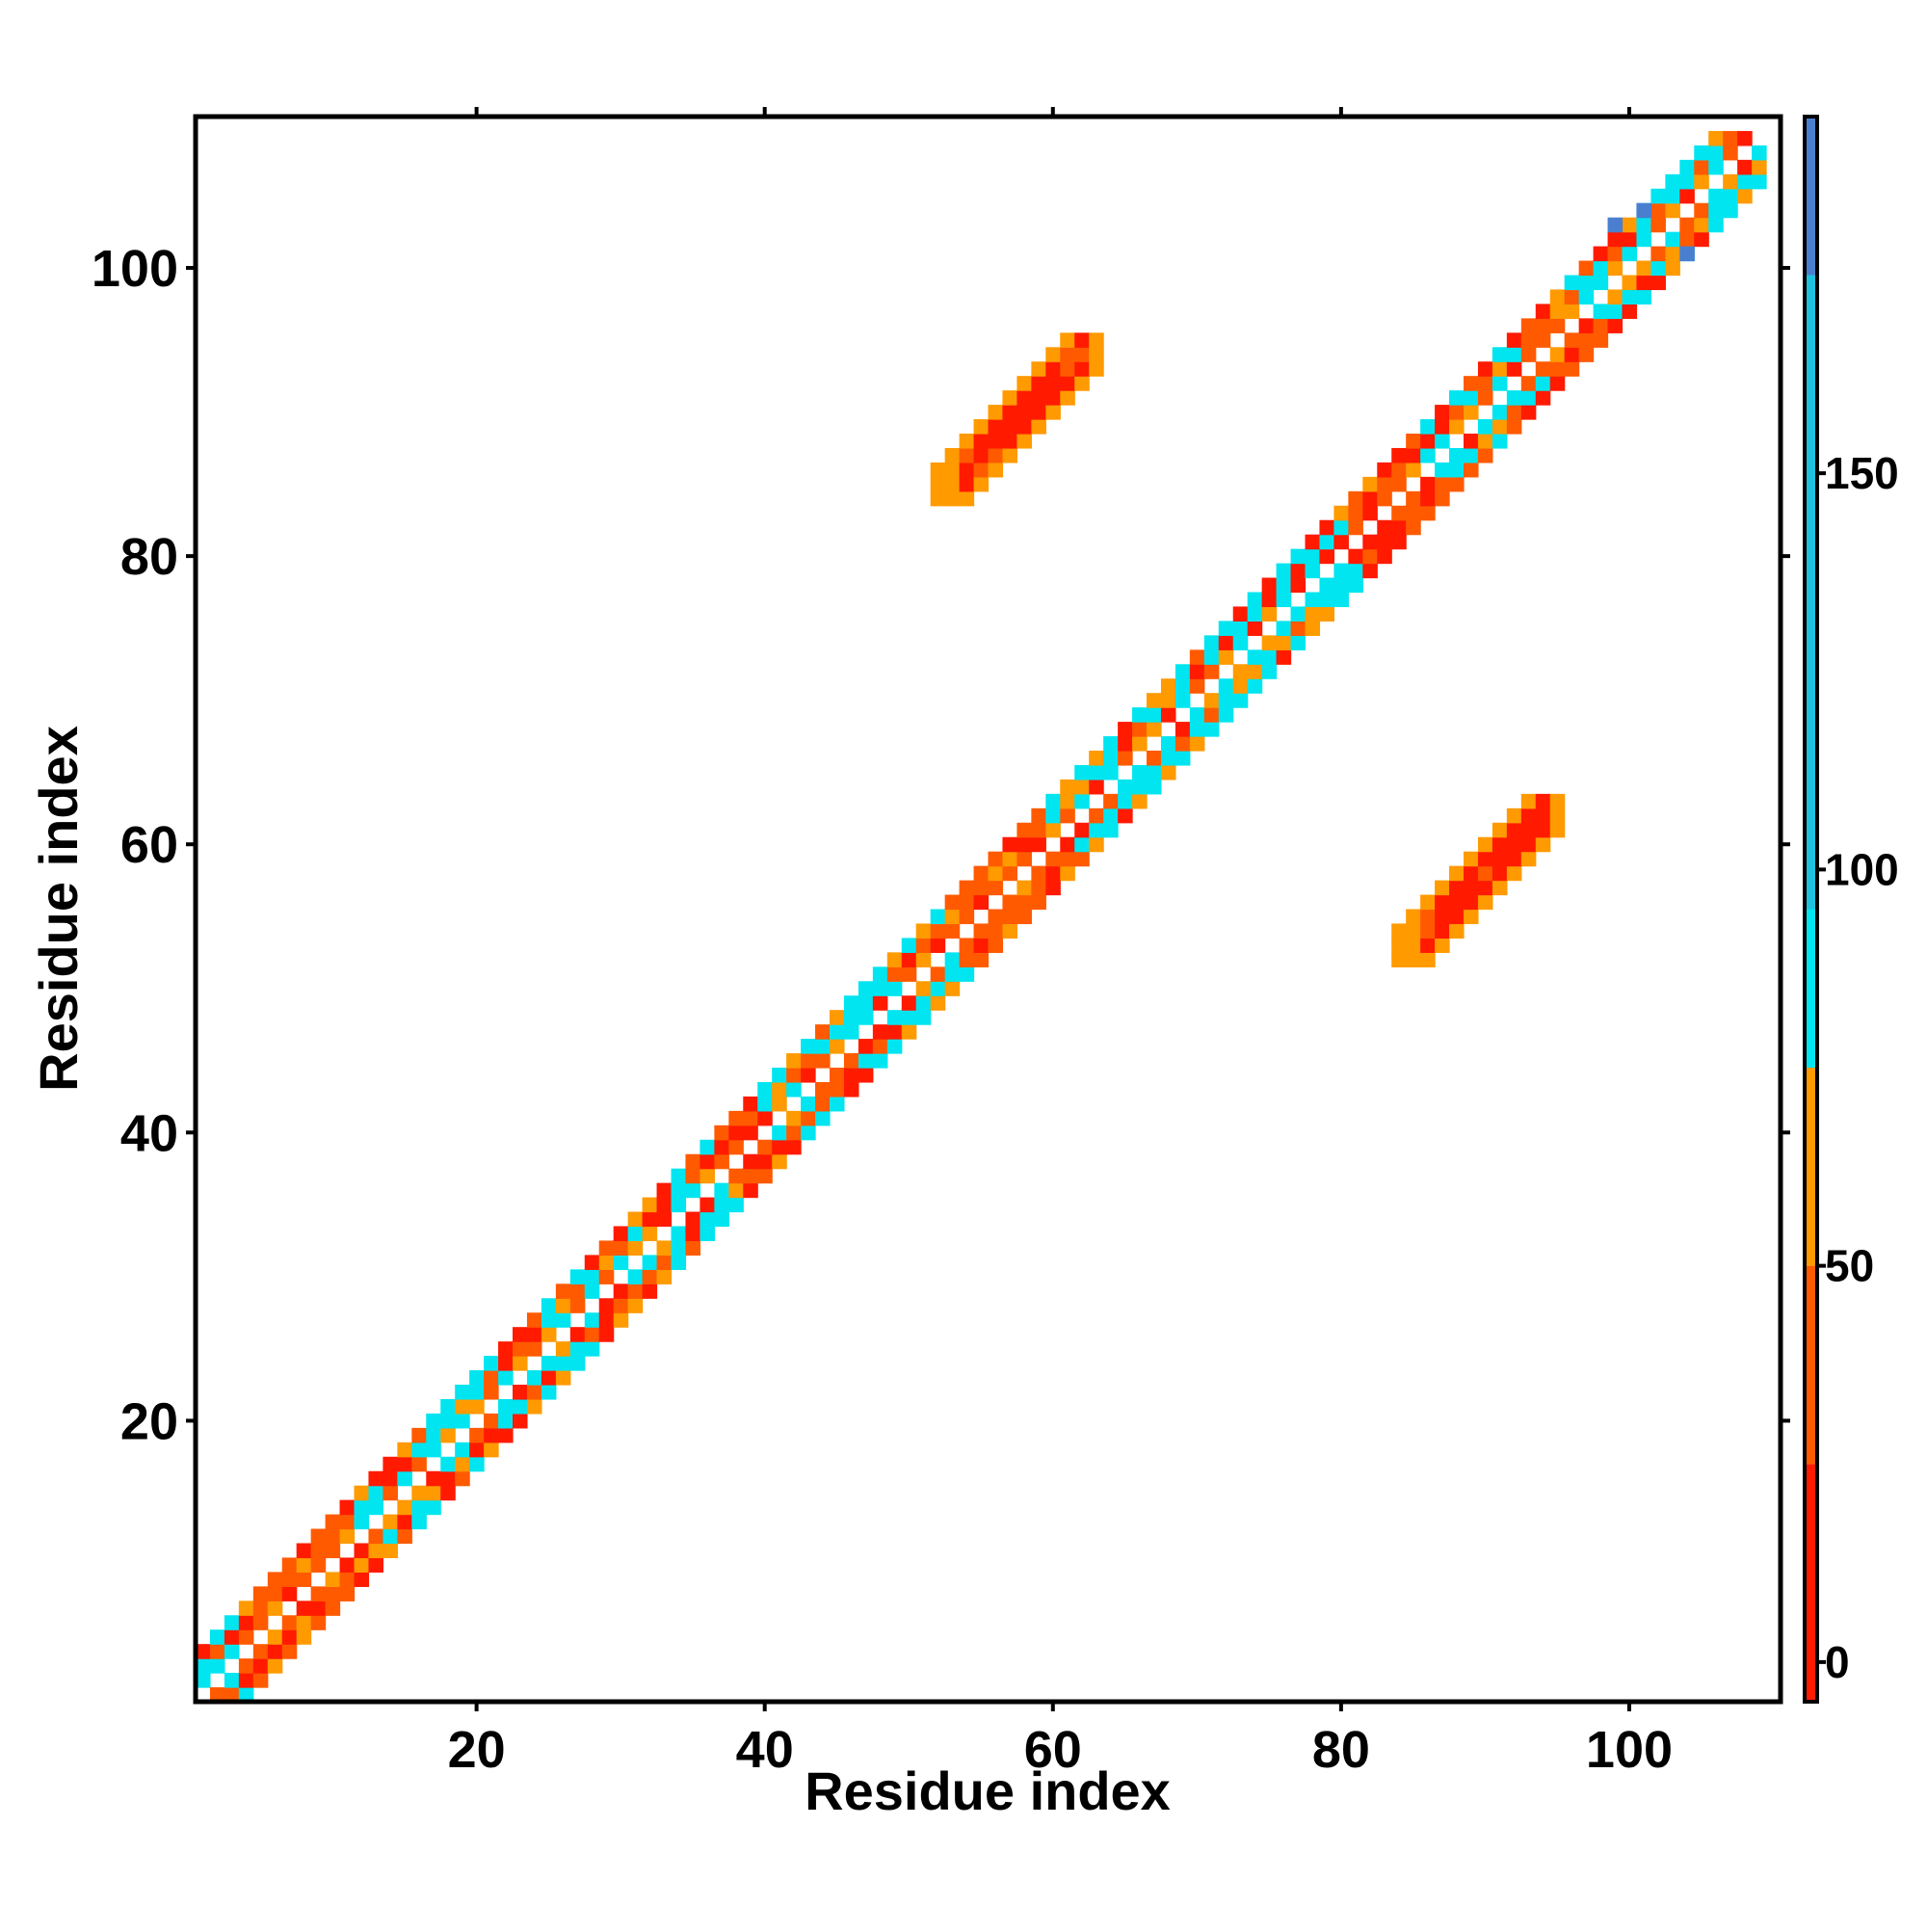  Describe the element at coordinates (1849, 1266) in the screenshot. I see `colorbar-tick-label: 50` at that location.